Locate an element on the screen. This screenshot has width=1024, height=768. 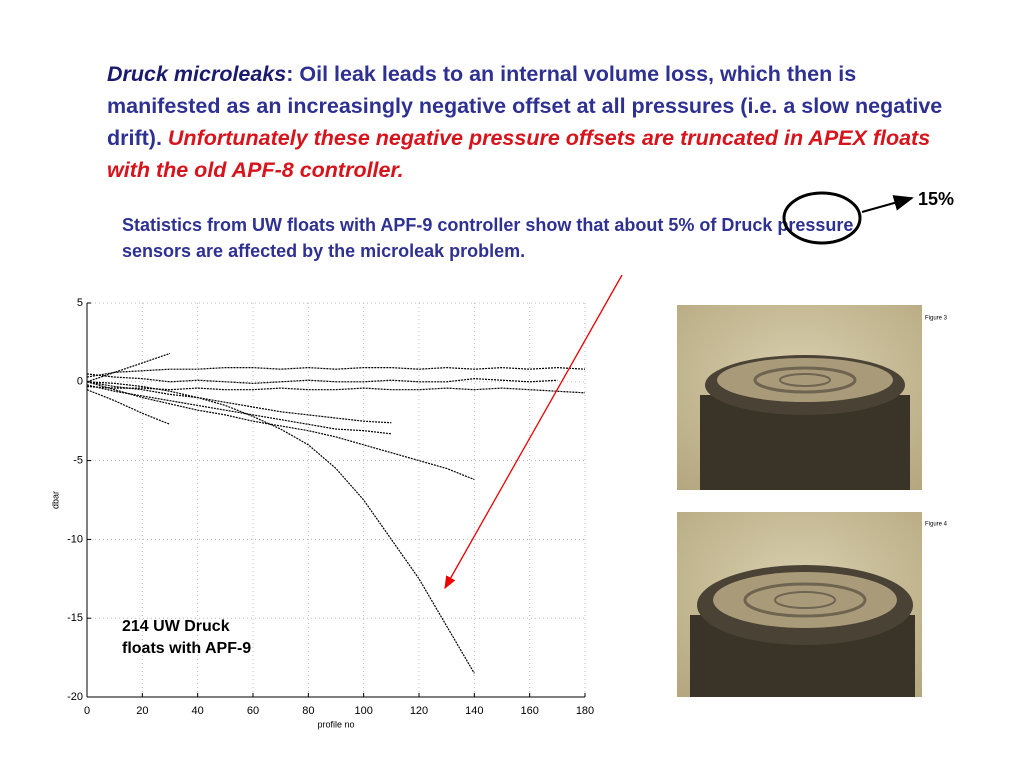
photo: Figure 4 is located at coordinates (812, 604).